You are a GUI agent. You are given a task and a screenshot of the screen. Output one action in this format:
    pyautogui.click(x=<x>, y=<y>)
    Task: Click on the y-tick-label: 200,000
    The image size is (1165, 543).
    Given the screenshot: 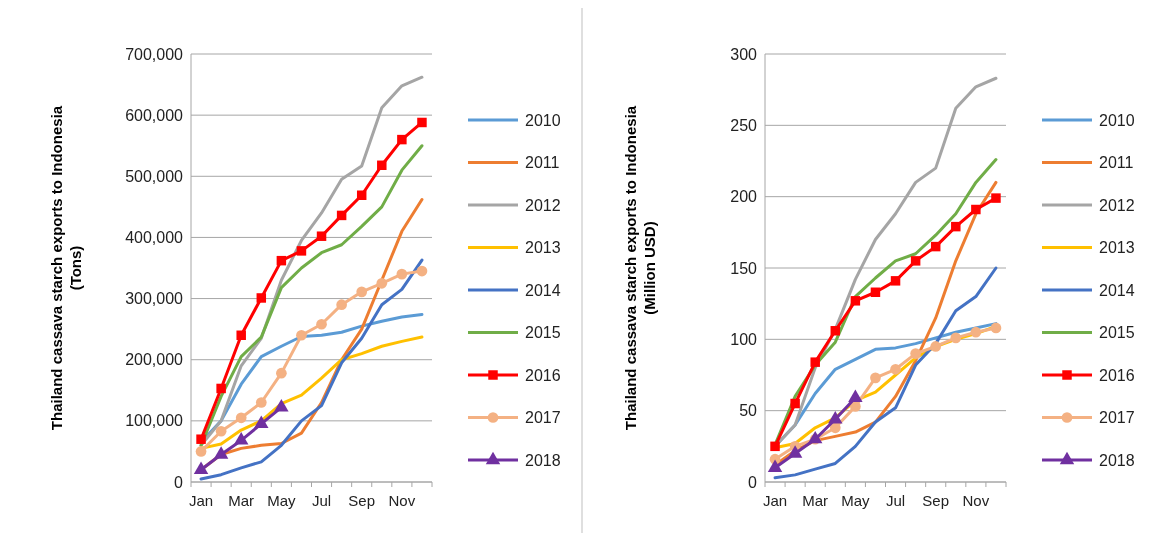 What is the action you would take?
    pyautogui.click(x=154, y=360)
    